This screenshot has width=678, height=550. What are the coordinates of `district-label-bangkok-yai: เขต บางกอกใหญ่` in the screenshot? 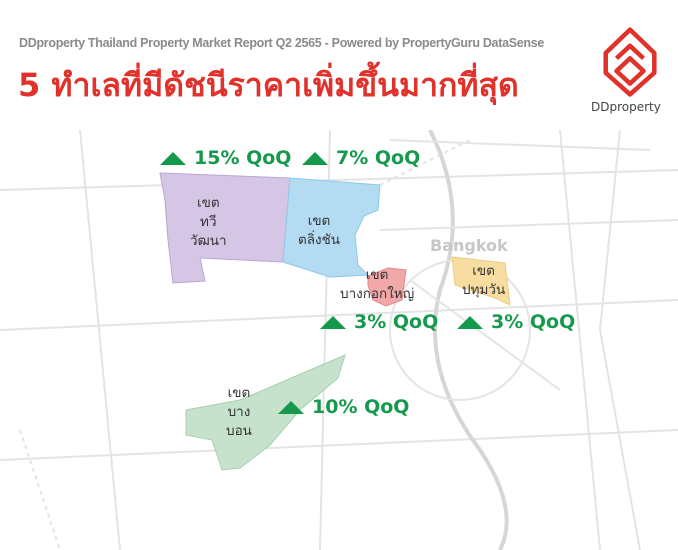 It's located at (377, 284).